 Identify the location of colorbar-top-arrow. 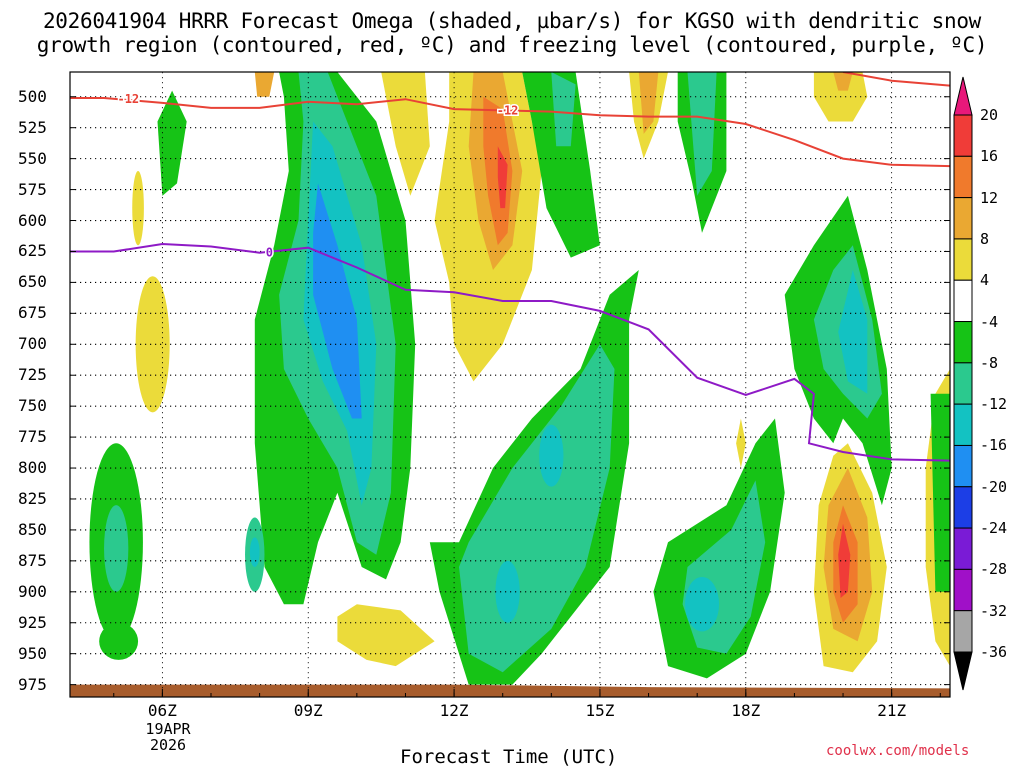
(963, 96).